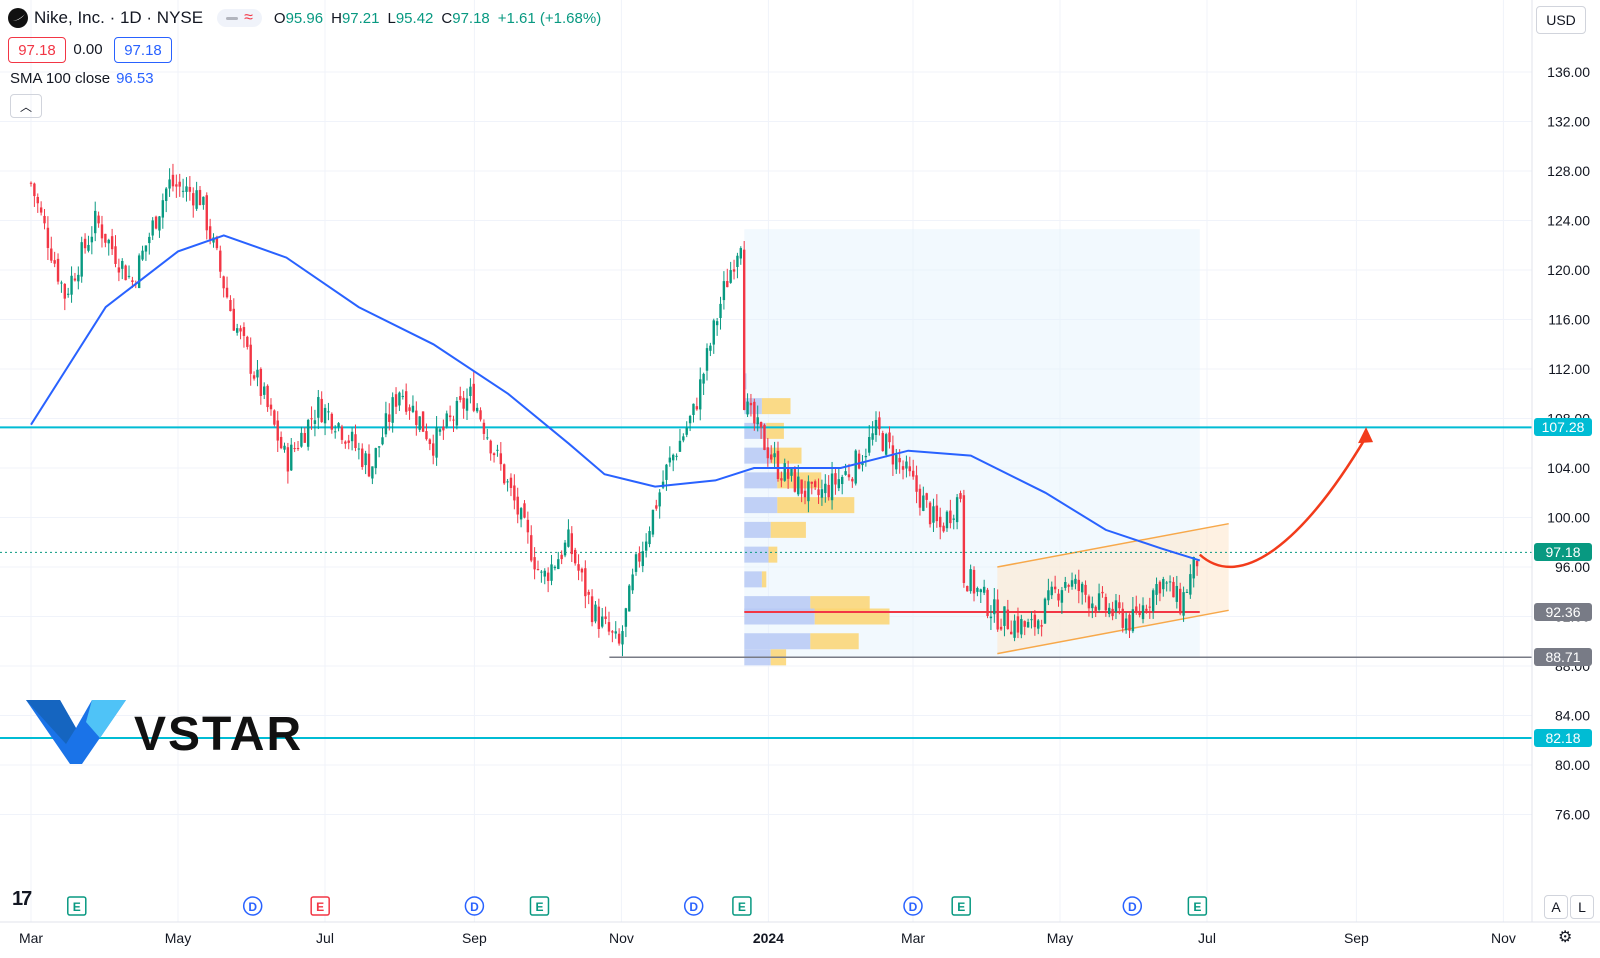 Image resolution: width=1600 pixels, height=958 pixels. I want to click on chevron-up-icon: ︿, so click(25, 106).